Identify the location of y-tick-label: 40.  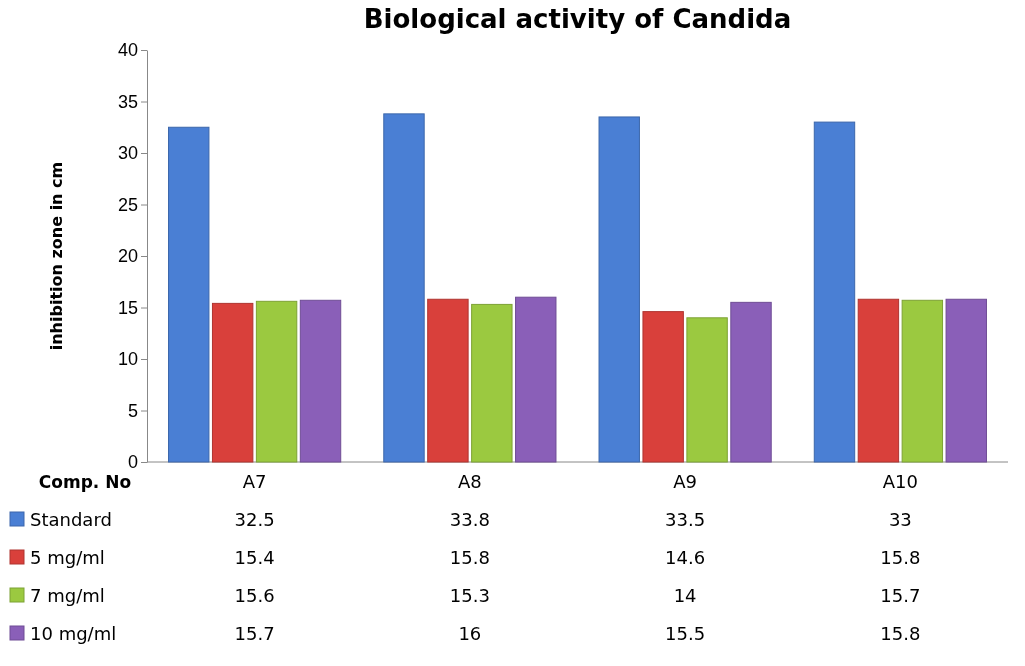
(127, 50).